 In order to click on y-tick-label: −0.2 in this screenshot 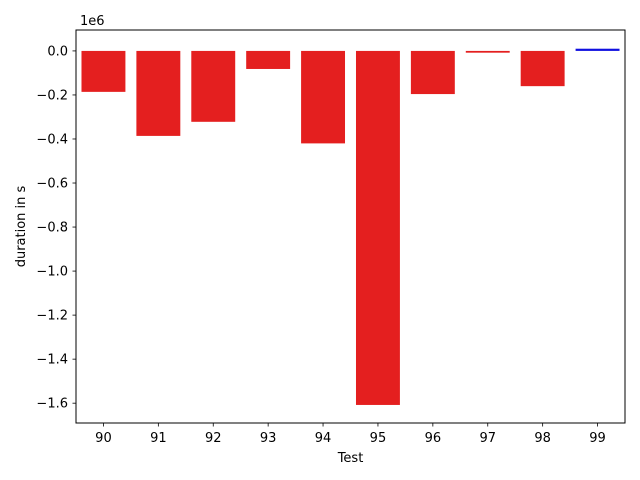, I will do `click(52, 95)`.